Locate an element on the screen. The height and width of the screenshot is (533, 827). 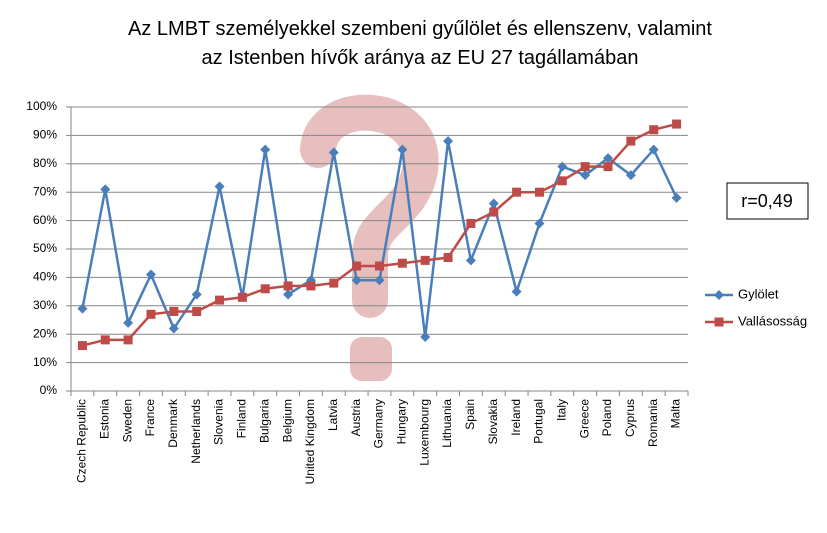
question-dot is located at coordinates (371, 359).